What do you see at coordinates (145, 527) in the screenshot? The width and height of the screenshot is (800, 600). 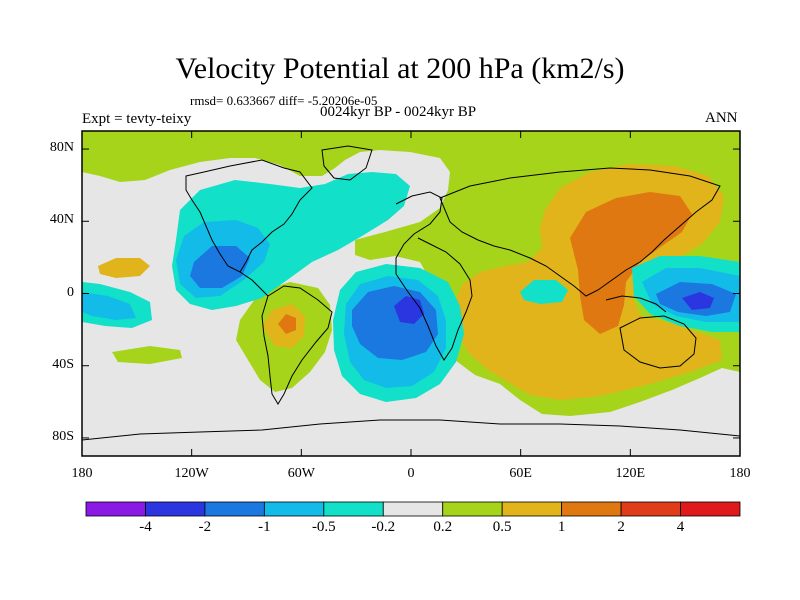 I see `colorbar-label: -4` at bounding box center [145, 527].